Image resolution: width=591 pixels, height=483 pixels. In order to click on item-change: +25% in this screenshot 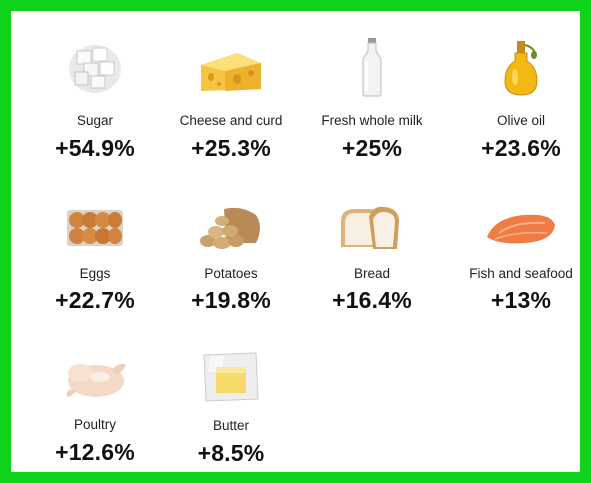, I will do `click(372, 148)`.